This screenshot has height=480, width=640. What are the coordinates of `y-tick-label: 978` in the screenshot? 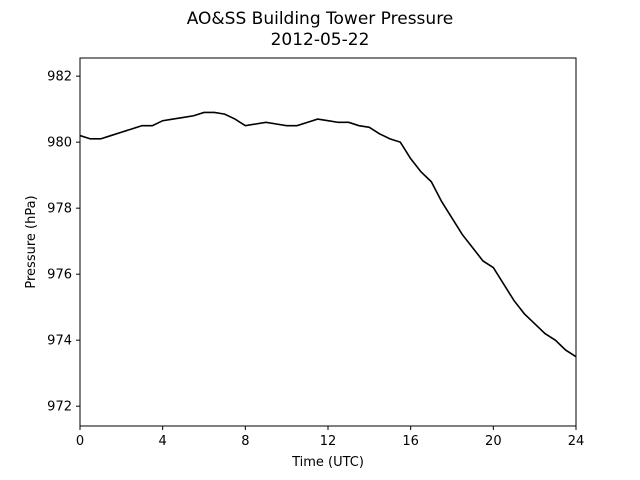 It's located at (59, 209).